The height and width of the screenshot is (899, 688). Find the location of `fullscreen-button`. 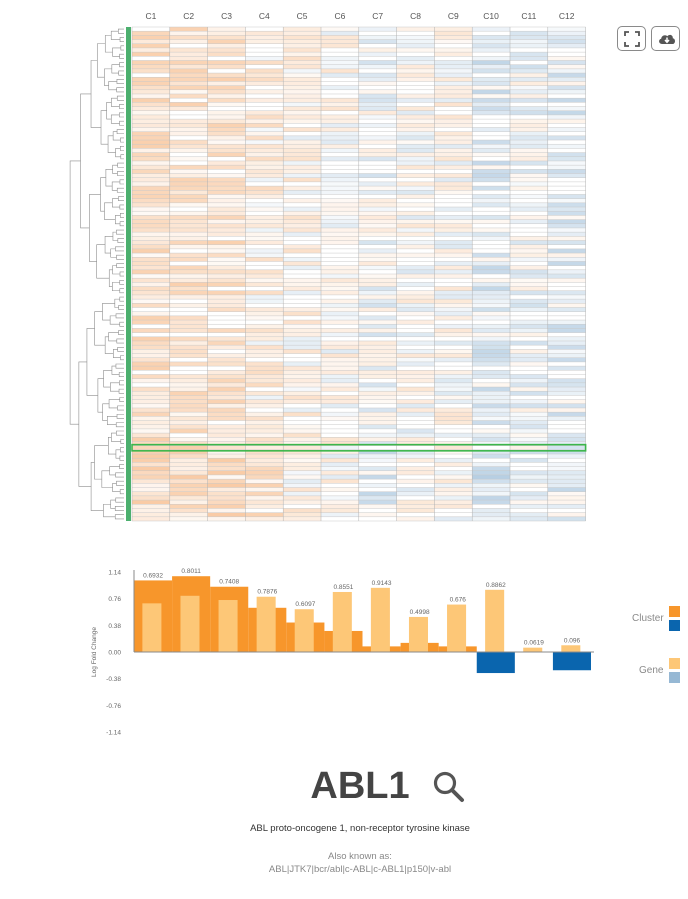

fullscreen-button is located at coordinates (631, 38).